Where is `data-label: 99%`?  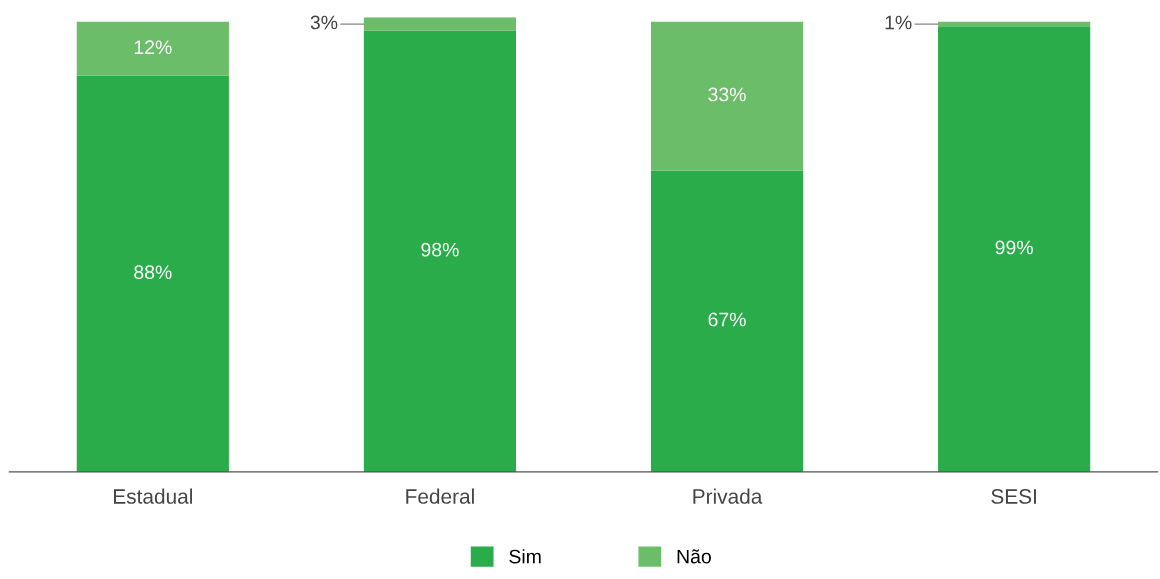
data-label: 99% is located at coordinates (1014, 247).